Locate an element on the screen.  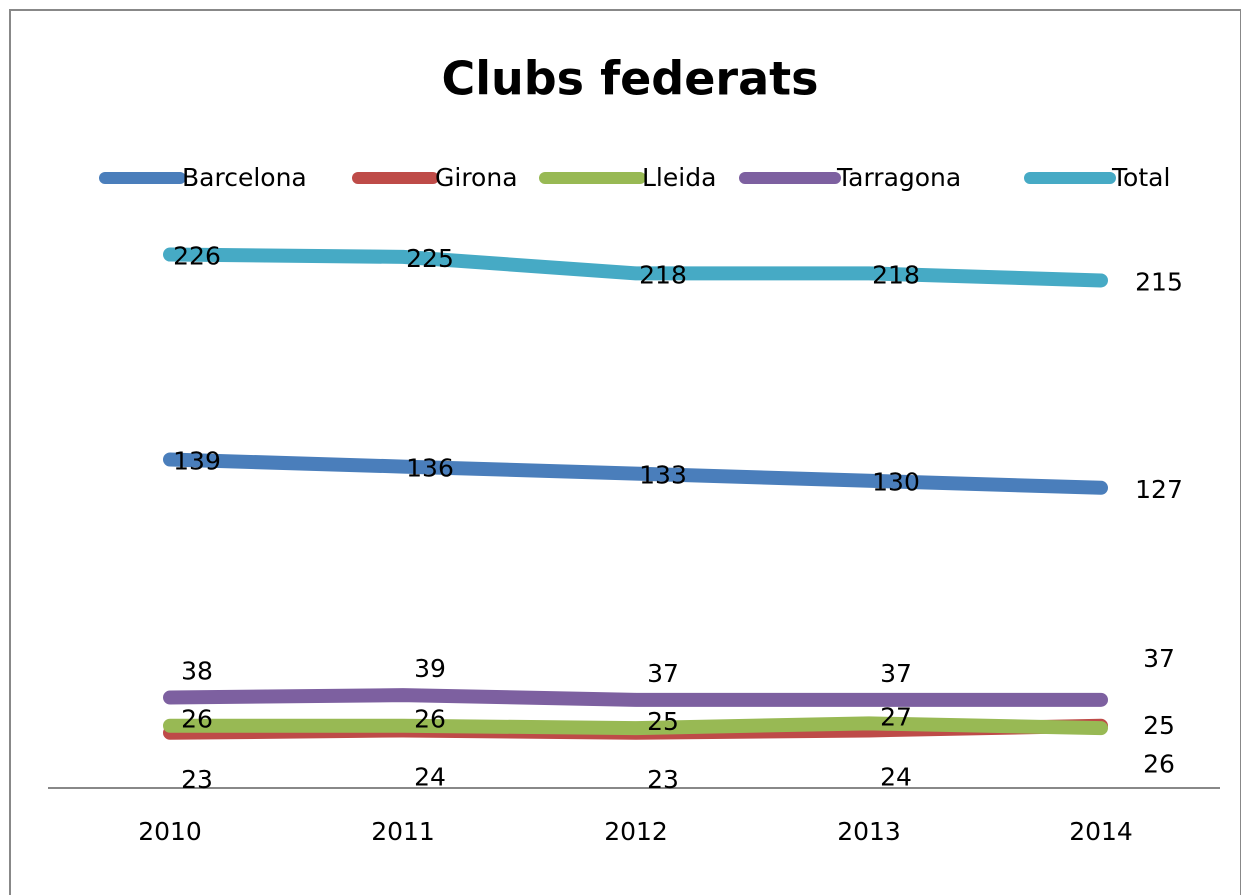
data-label: 225 is located at coordinates (430, 258).